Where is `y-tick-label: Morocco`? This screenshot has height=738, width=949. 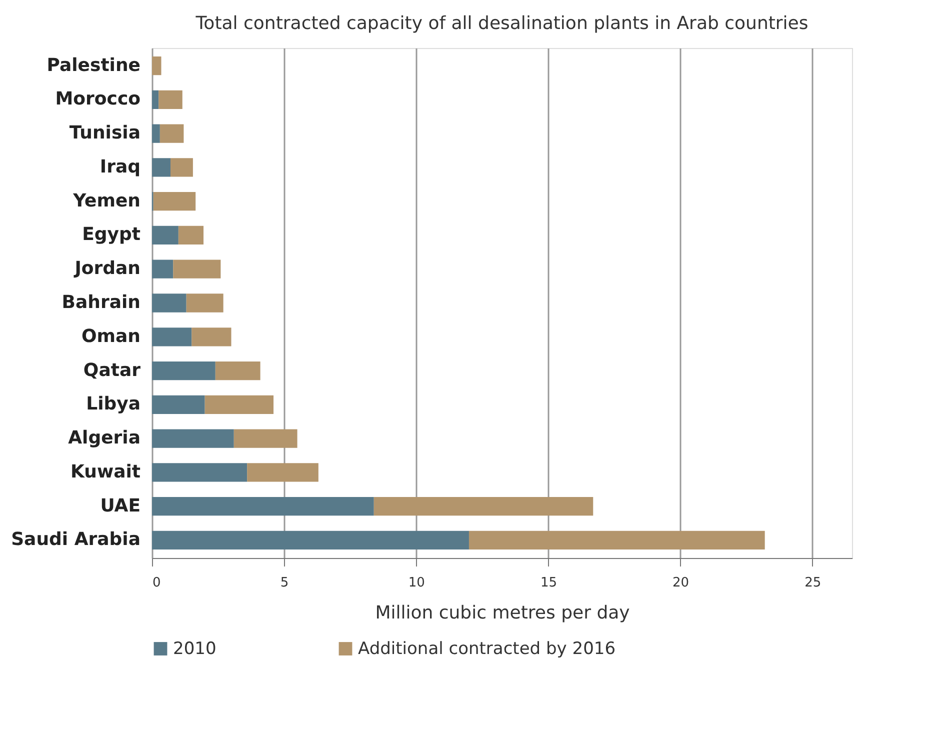
y-tick-label: Morocco is located at coordinates (97, 99).